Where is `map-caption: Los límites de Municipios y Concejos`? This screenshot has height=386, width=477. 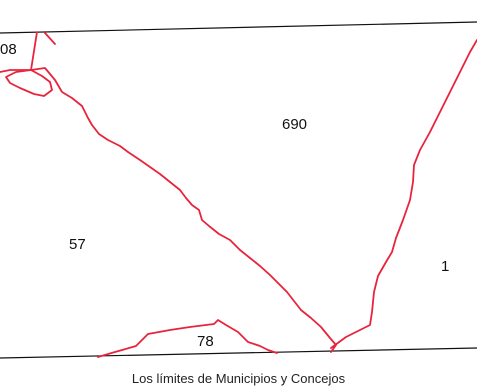 map-caption: Los límites de Municipios y Concejos is located at coordinates (238, 378).